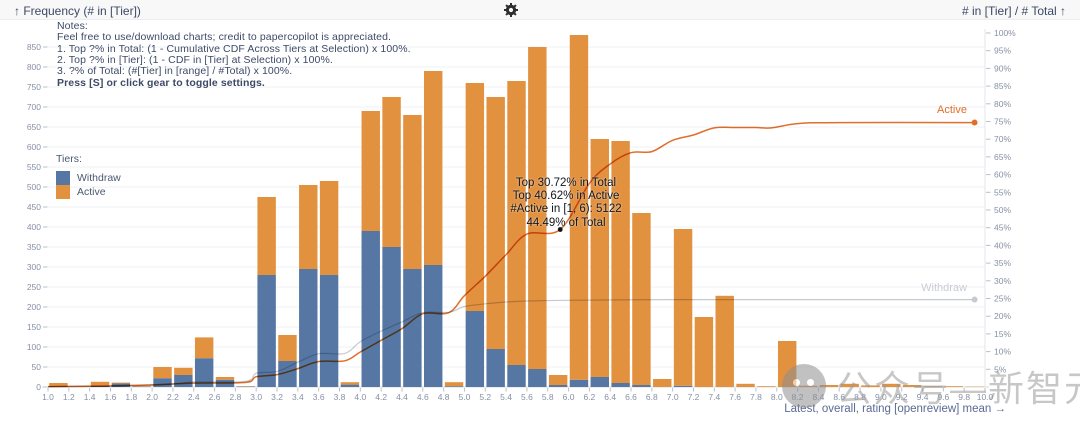 This screenshot has width=1080, height=440. Describe the element at coordinates (308, 328) in the screenshot. I see `bar-withdraw-3.4` at that location.